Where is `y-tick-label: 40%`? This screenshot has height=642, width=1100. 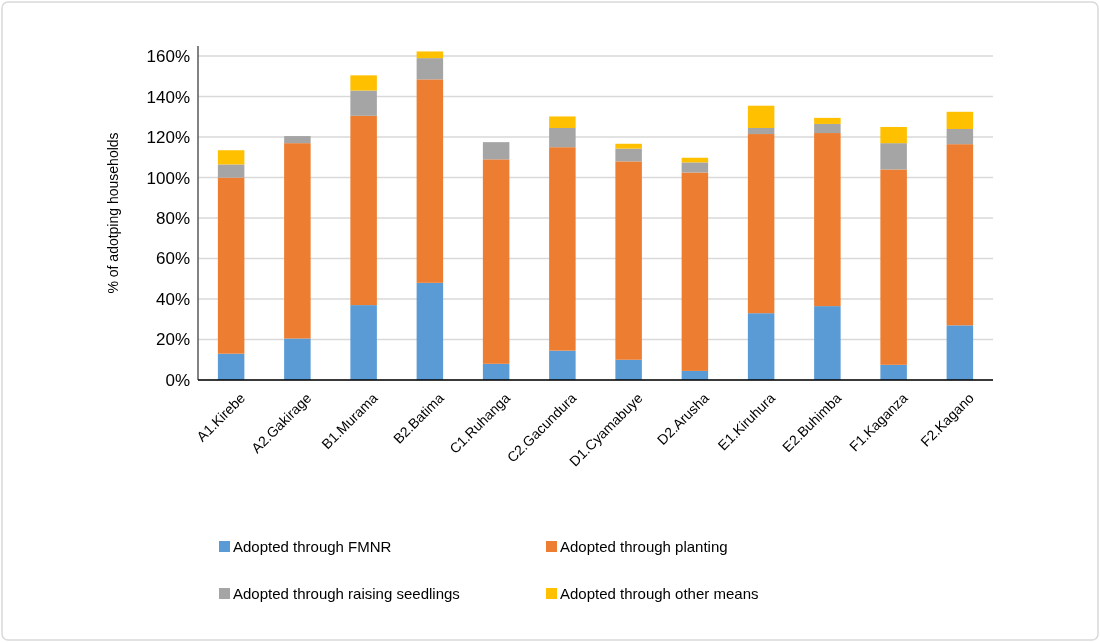
y-tick-label: 40% is located at coordinates (172, 299).